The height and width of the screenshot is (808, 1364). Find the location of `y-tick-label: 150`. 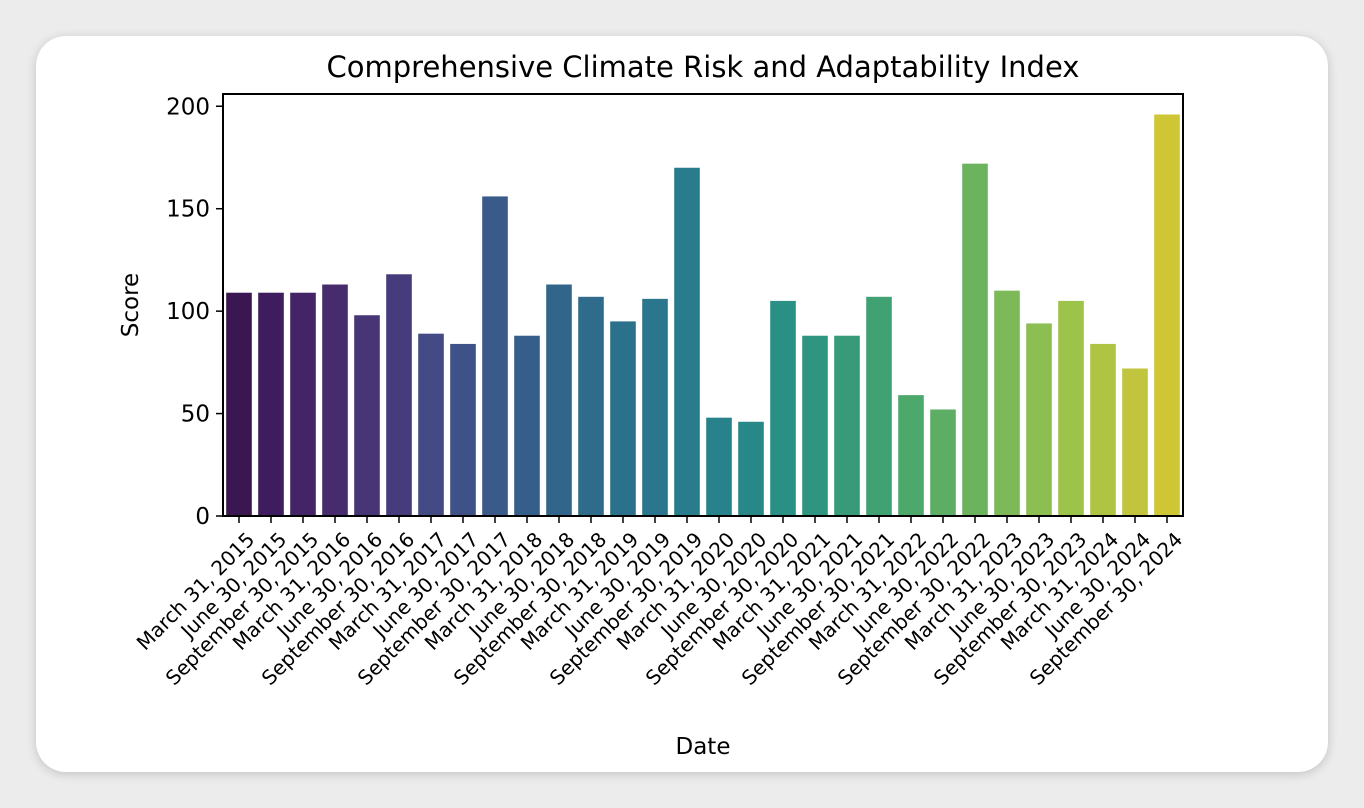

y-tick-label: 150 is located at coordinates (188, 210).